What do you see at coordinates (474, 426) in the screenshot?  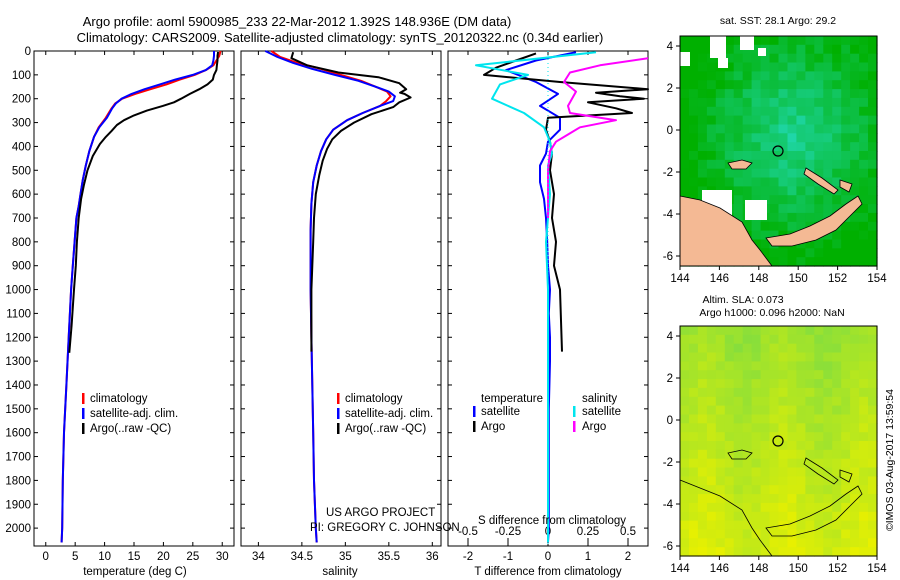 I see `legend-swatch-t-argo` at bounding box center [474, 426].